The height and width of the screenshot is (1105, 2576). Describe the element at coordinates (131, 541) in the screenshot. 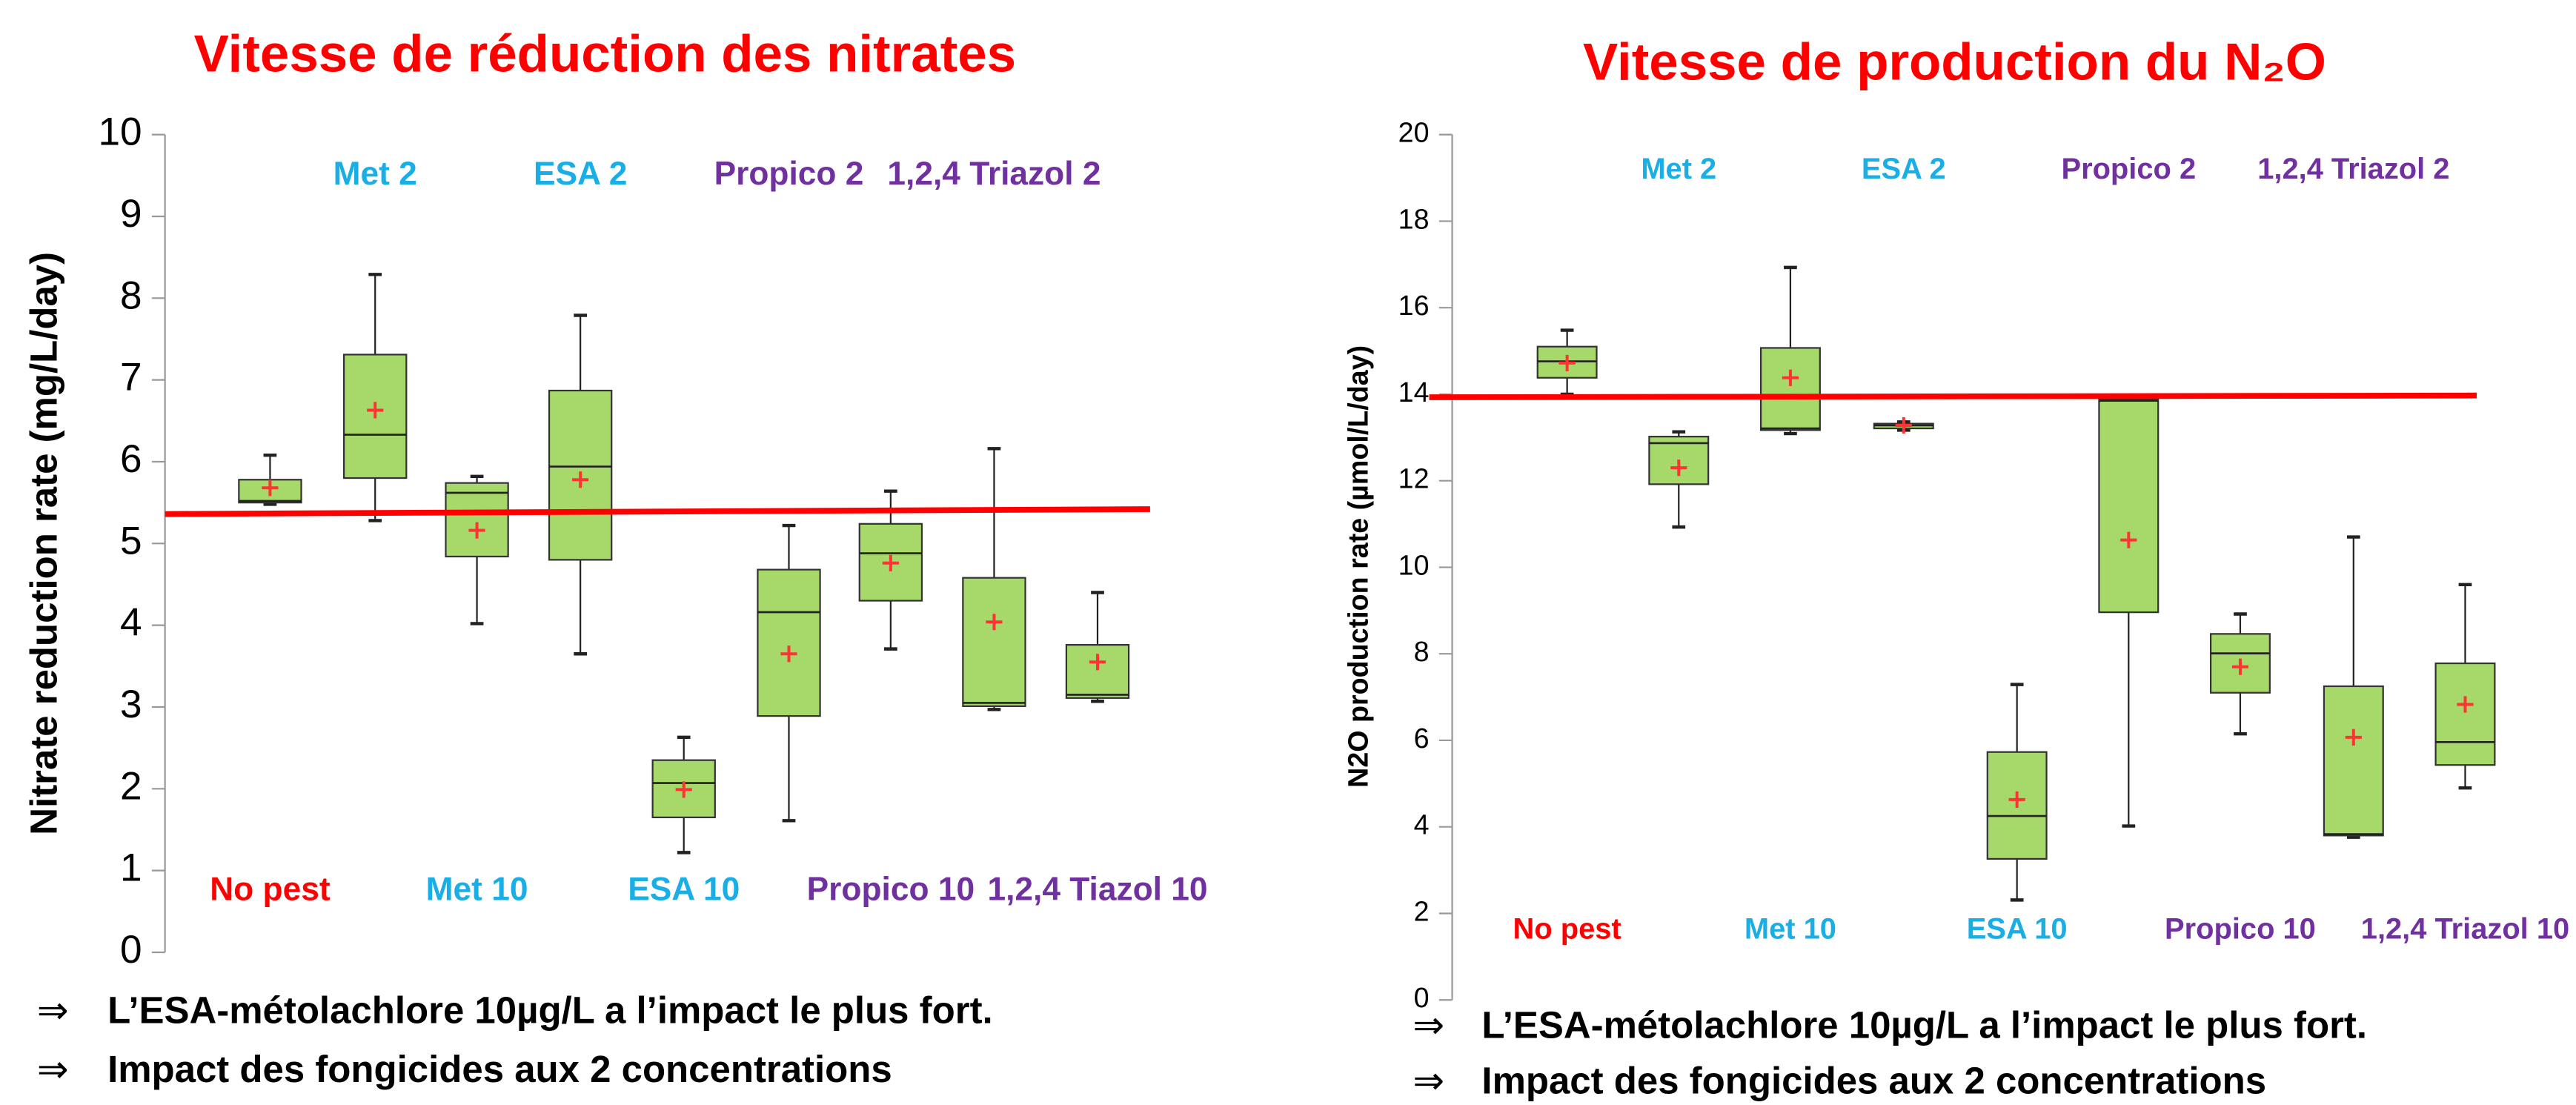

I see `y-tick-label: 5` at that location.